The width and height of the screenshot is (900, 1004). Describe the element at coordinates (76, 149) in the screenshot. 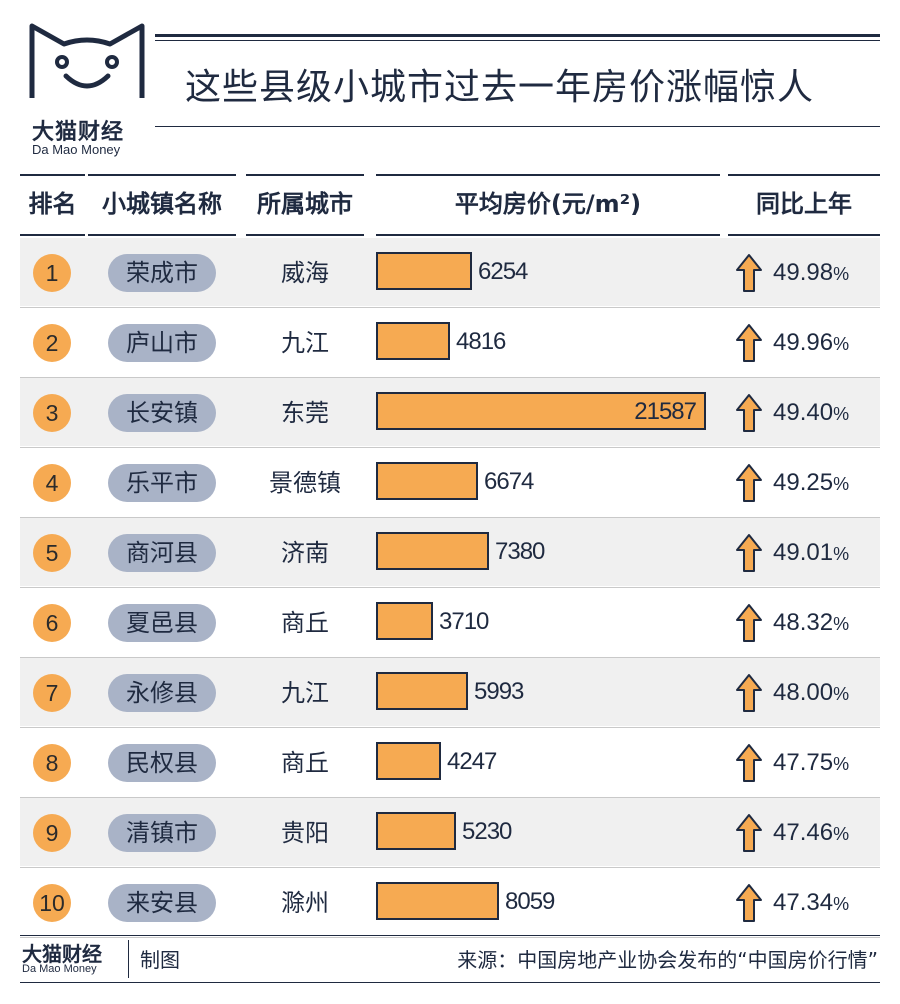

I see `brand-name-en: Da Mao Money` at that location.